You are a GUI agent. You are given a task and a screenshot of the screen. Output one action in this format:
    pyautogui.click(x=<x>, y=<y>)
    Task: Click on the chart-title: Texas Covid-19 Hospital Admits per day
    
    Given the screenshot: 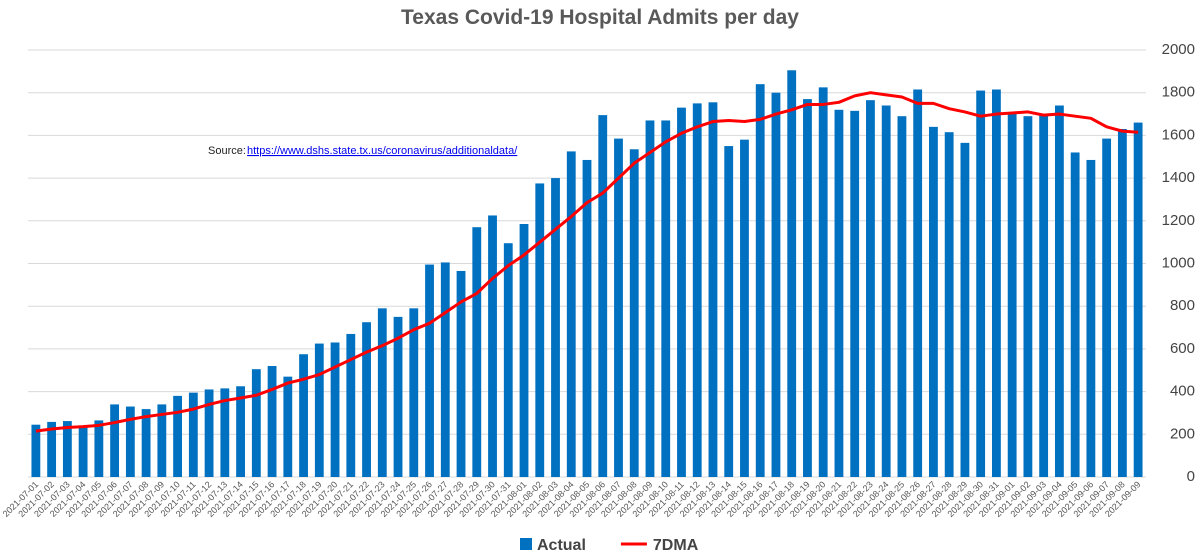 What is the action you would take?
    pyautogui.click(x=600, y=17)
    